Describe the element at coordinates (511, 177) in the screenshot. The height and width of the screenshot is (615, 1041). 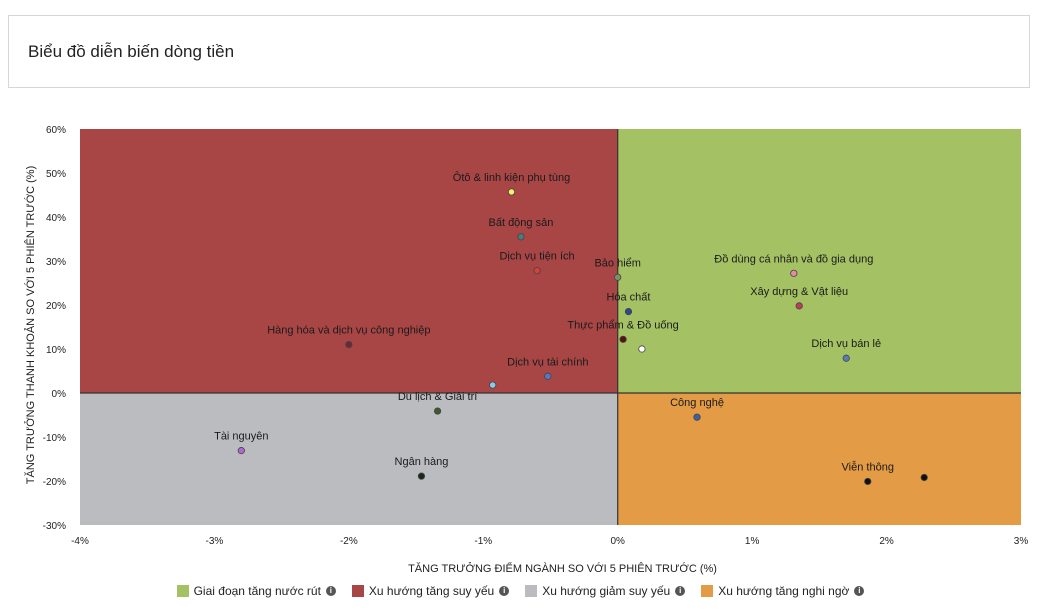
I see `data-point-label: Ôtô & linh kiện phụ tùng` at that location.